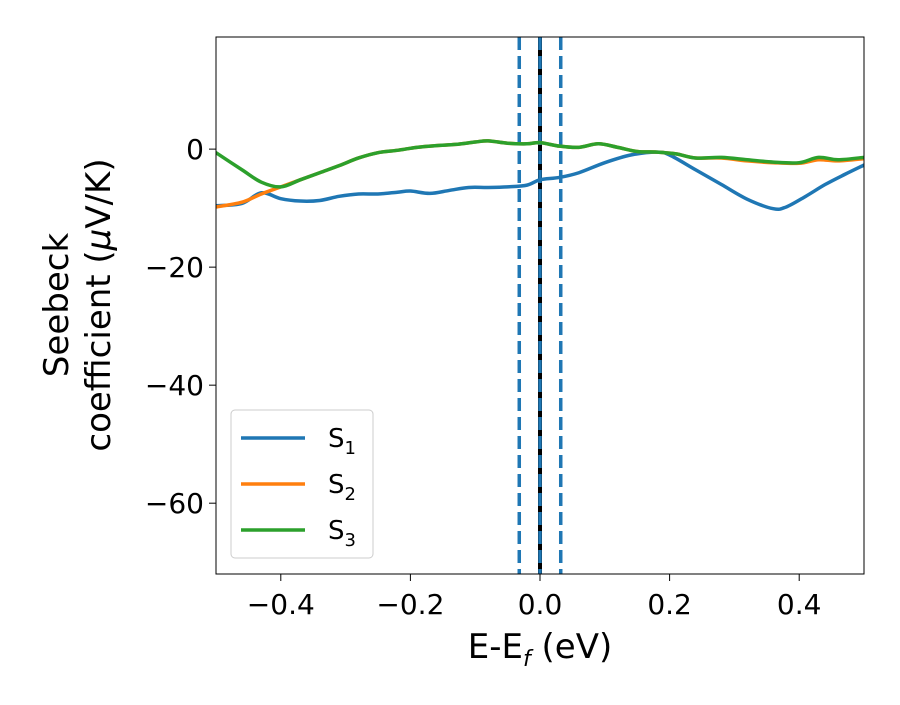 This screenshot has width=900, height=705. What do you see at coordinates (302, 484) in the screenshot?
I see `legend: S1 S2 S3` at bounding box center [302, 484].